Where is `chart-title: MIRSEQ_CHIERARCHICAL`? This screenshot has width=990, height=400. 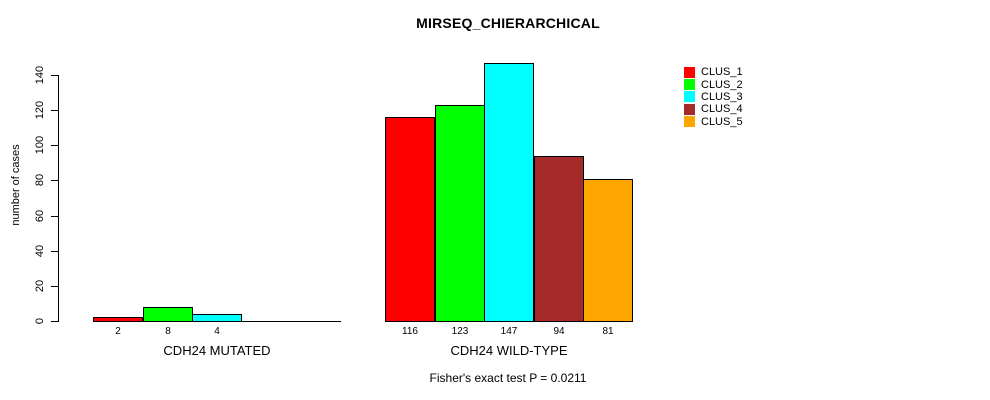
chart-title: MIRSEQ_CHIERARCHICAL is located at coordinates (508, 23).